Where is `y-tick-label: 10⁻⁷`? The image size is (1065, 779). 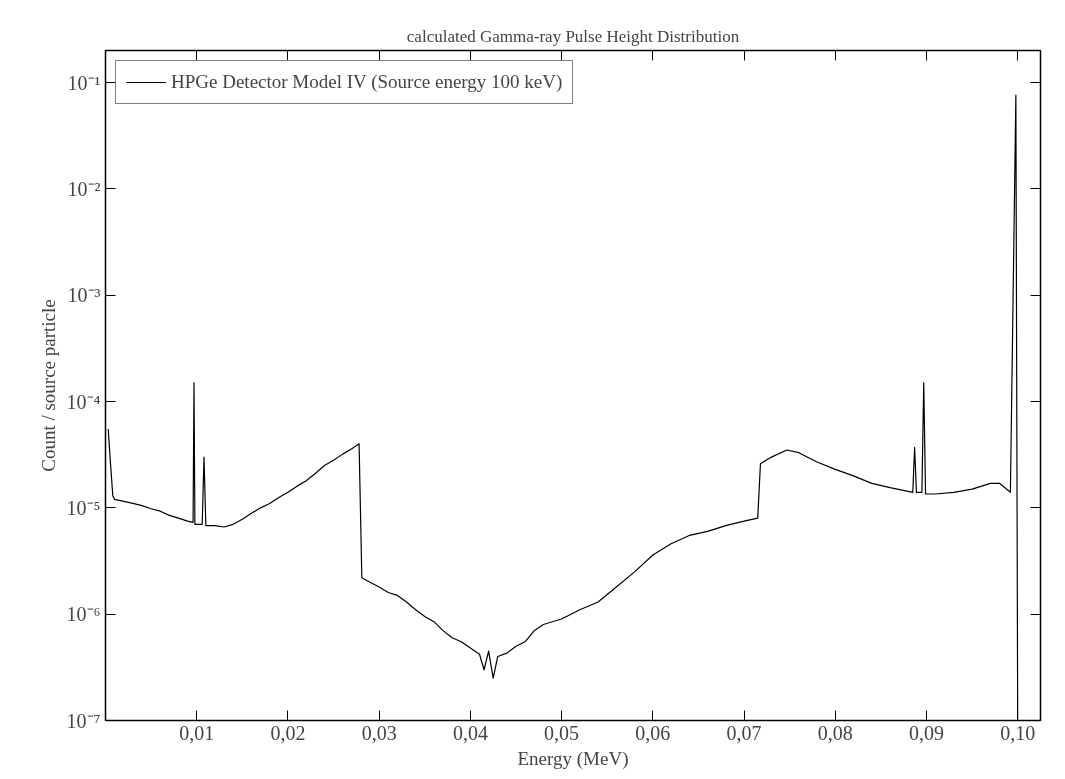
y-tick-label: 10⁻⁷ is located at coordinates (83, 720).